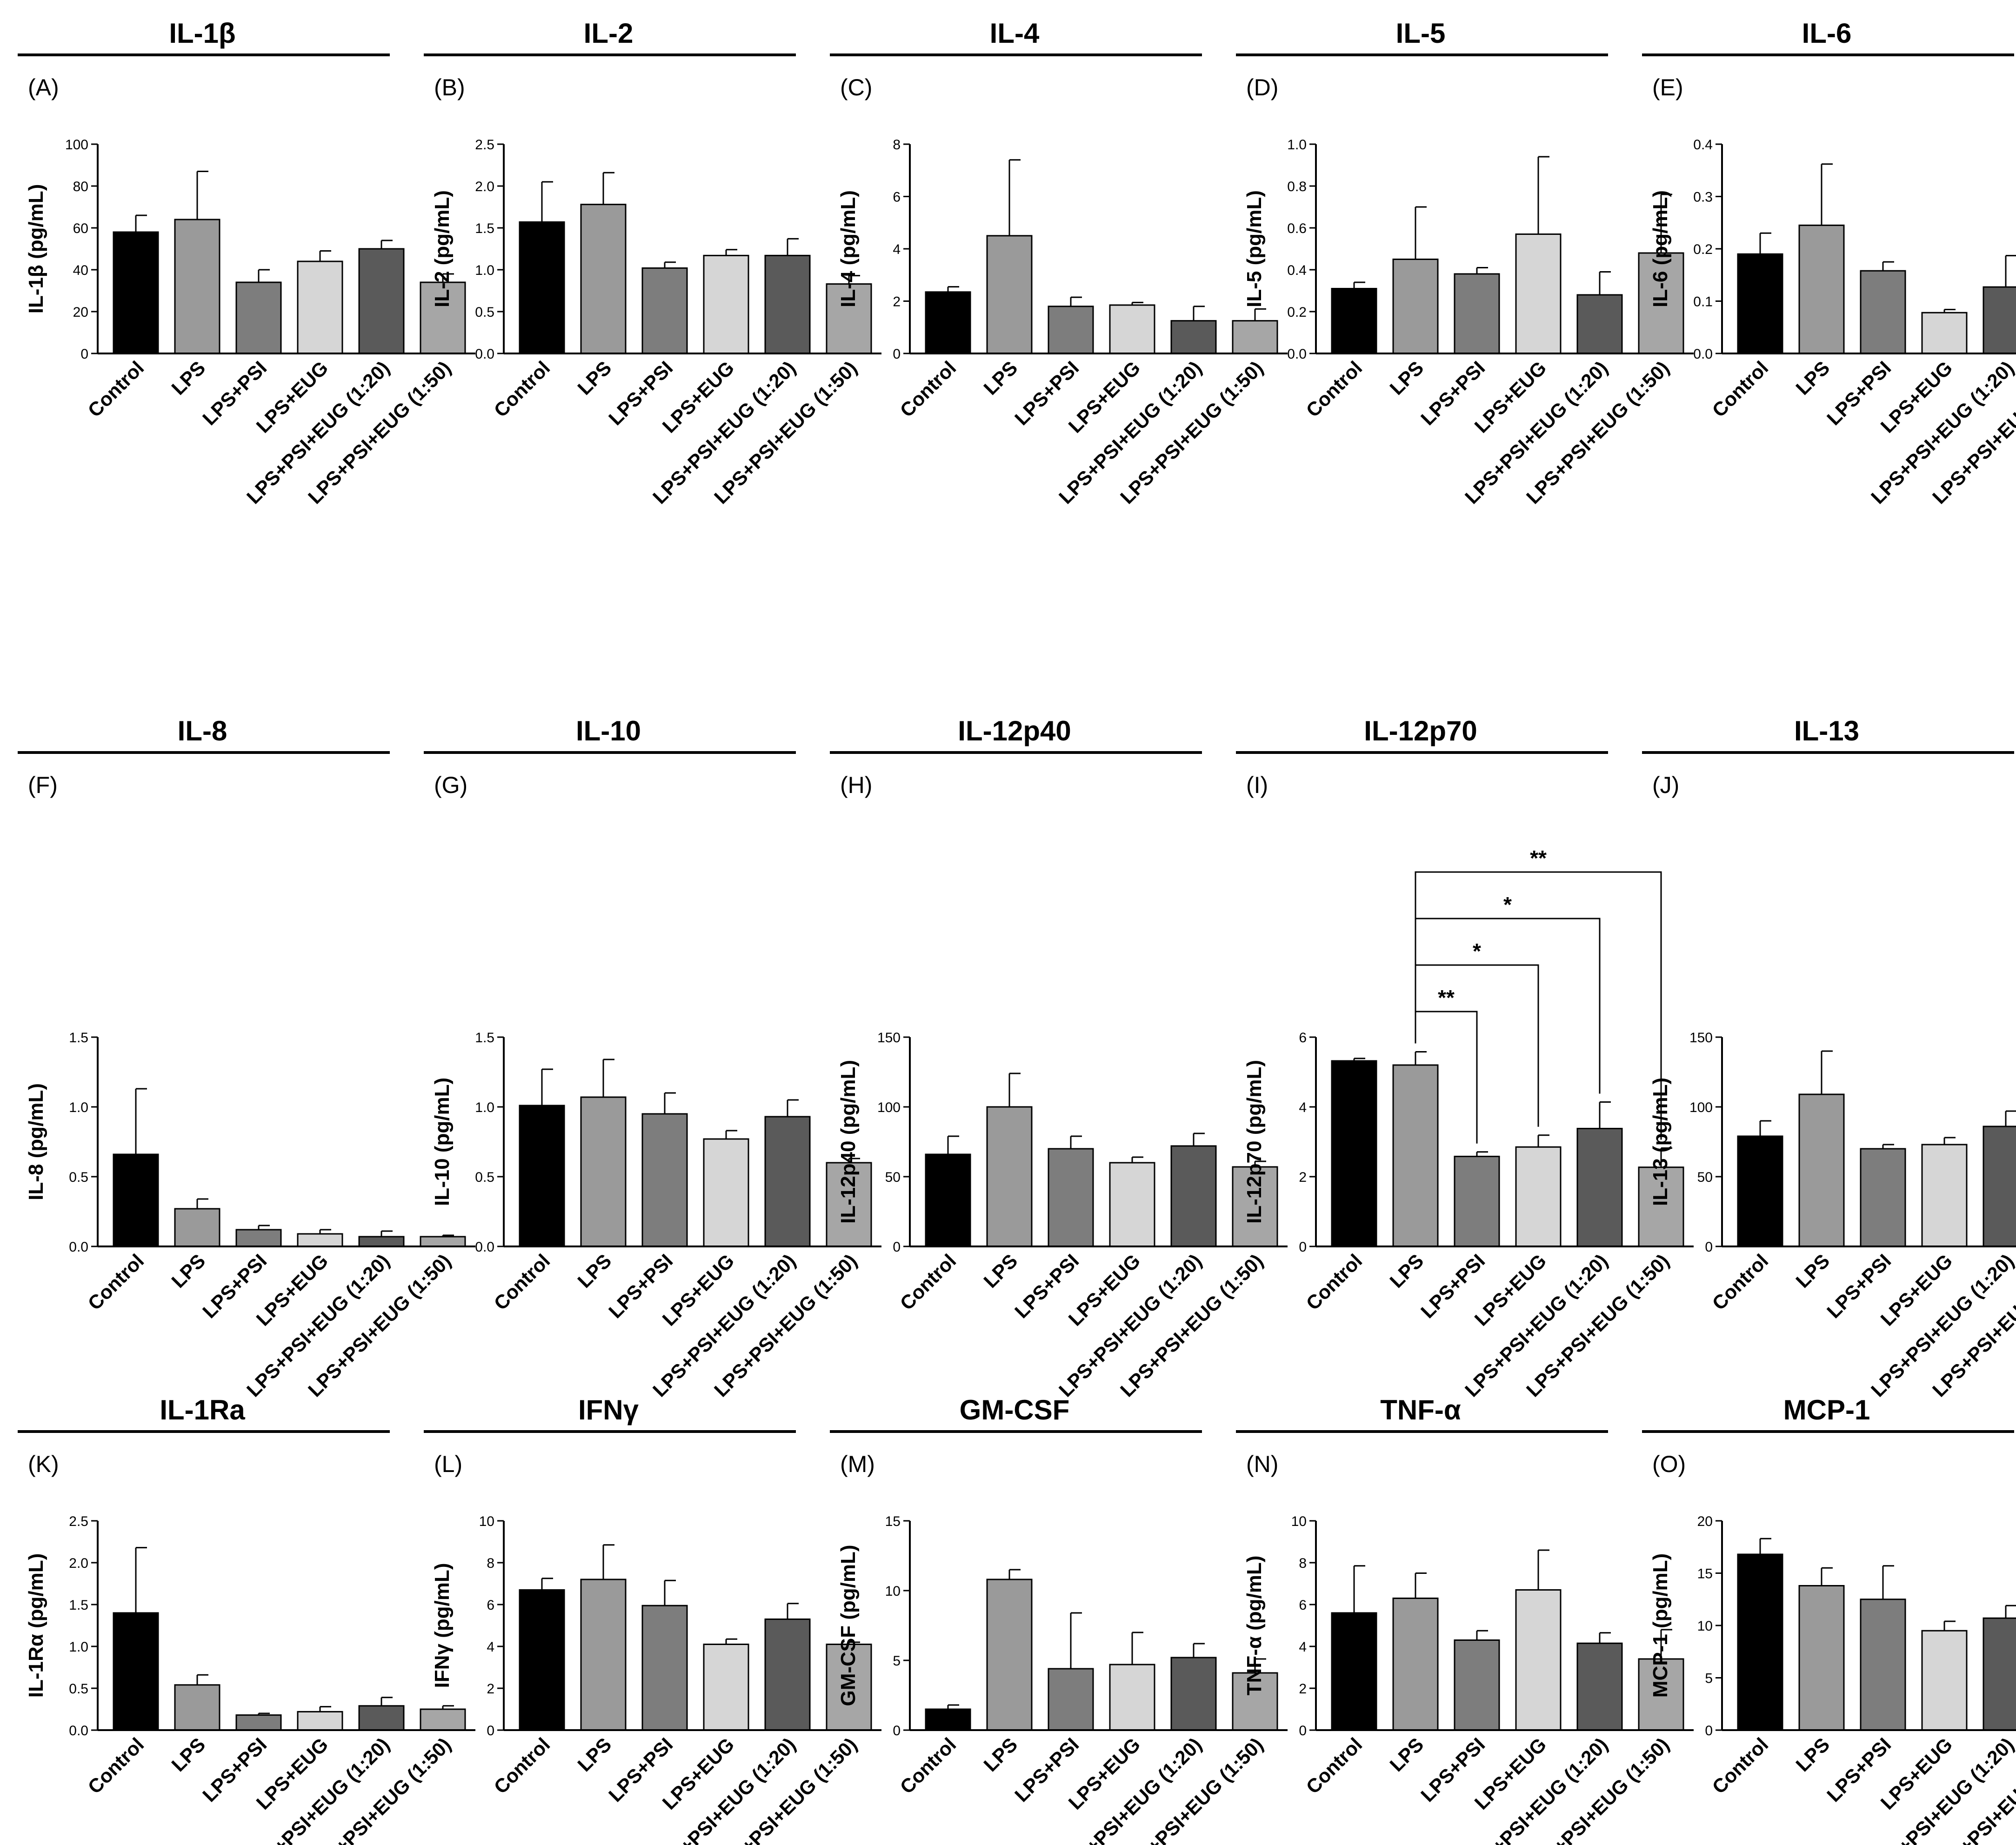 The width and height of the screenshot is (2016, 1845). Describe the element at coordinates (1420, 1410) in the screenshot. I see `panel-title: TNF-α` at that location.